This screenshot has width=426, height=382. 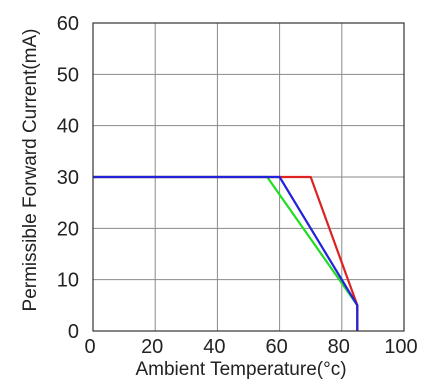 I want to click on y-axis-tick-labels: 0 10 20 30 40 50 60, so click(x=68, y=178).